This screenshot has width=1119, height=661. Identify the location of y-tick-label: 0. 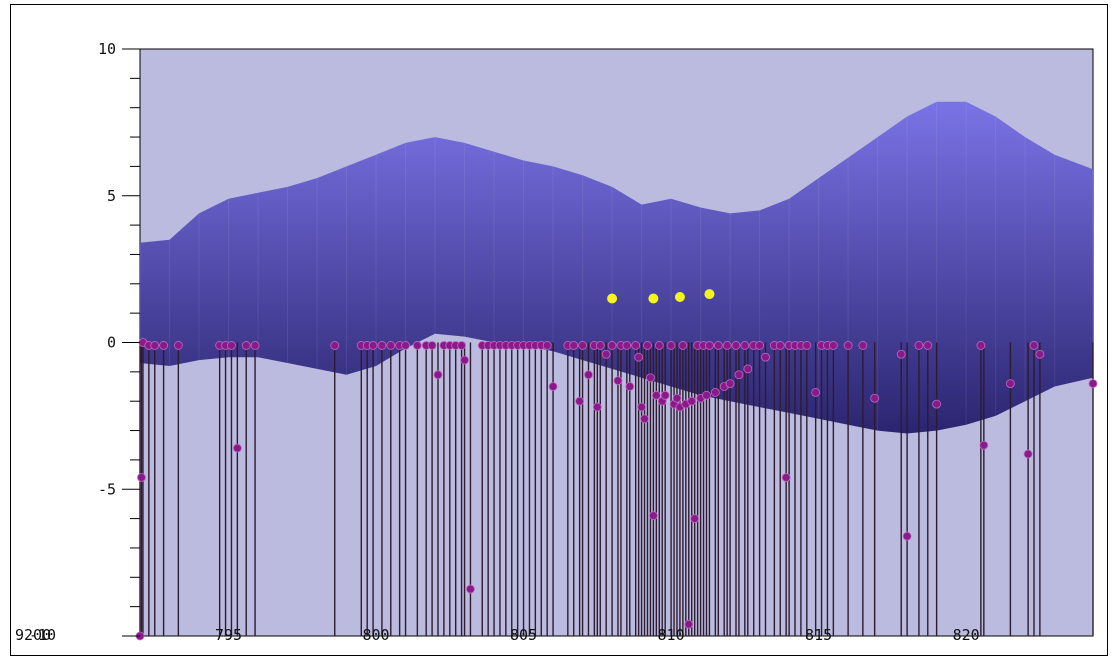
(111, 343).